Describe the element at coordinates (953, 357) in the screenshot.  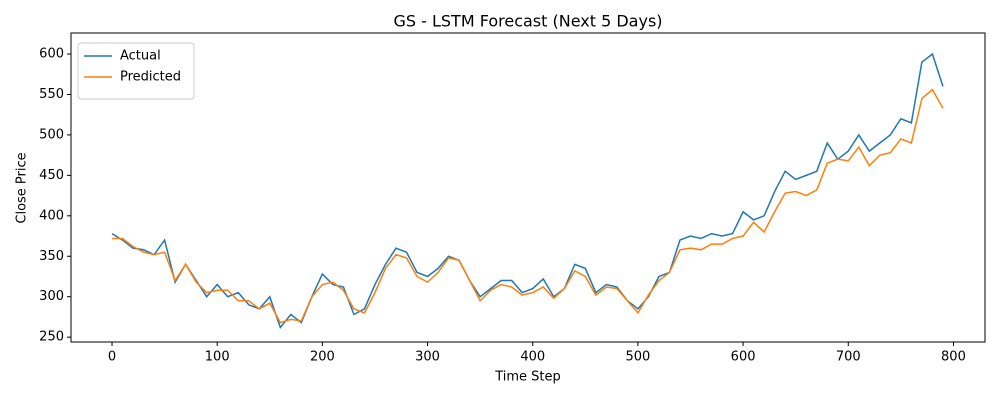
I see `x-tick-label: 800` at that location.